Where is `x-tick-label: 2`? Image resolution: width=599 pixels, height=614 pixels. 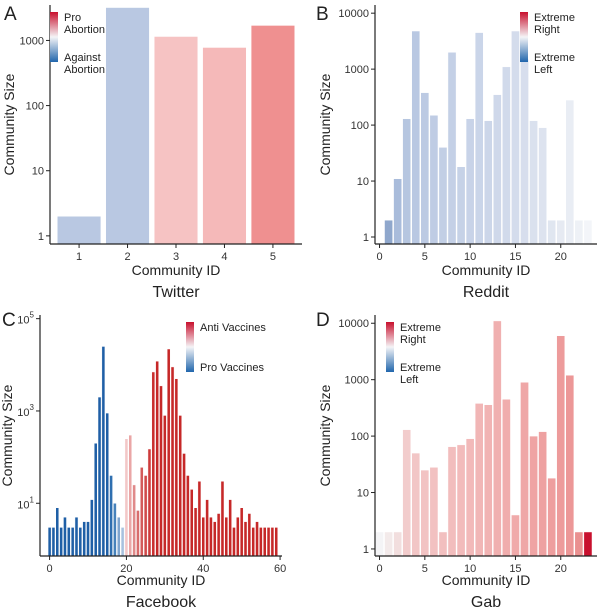 x-tick-label: 2 is located at coordinates (127, 257).